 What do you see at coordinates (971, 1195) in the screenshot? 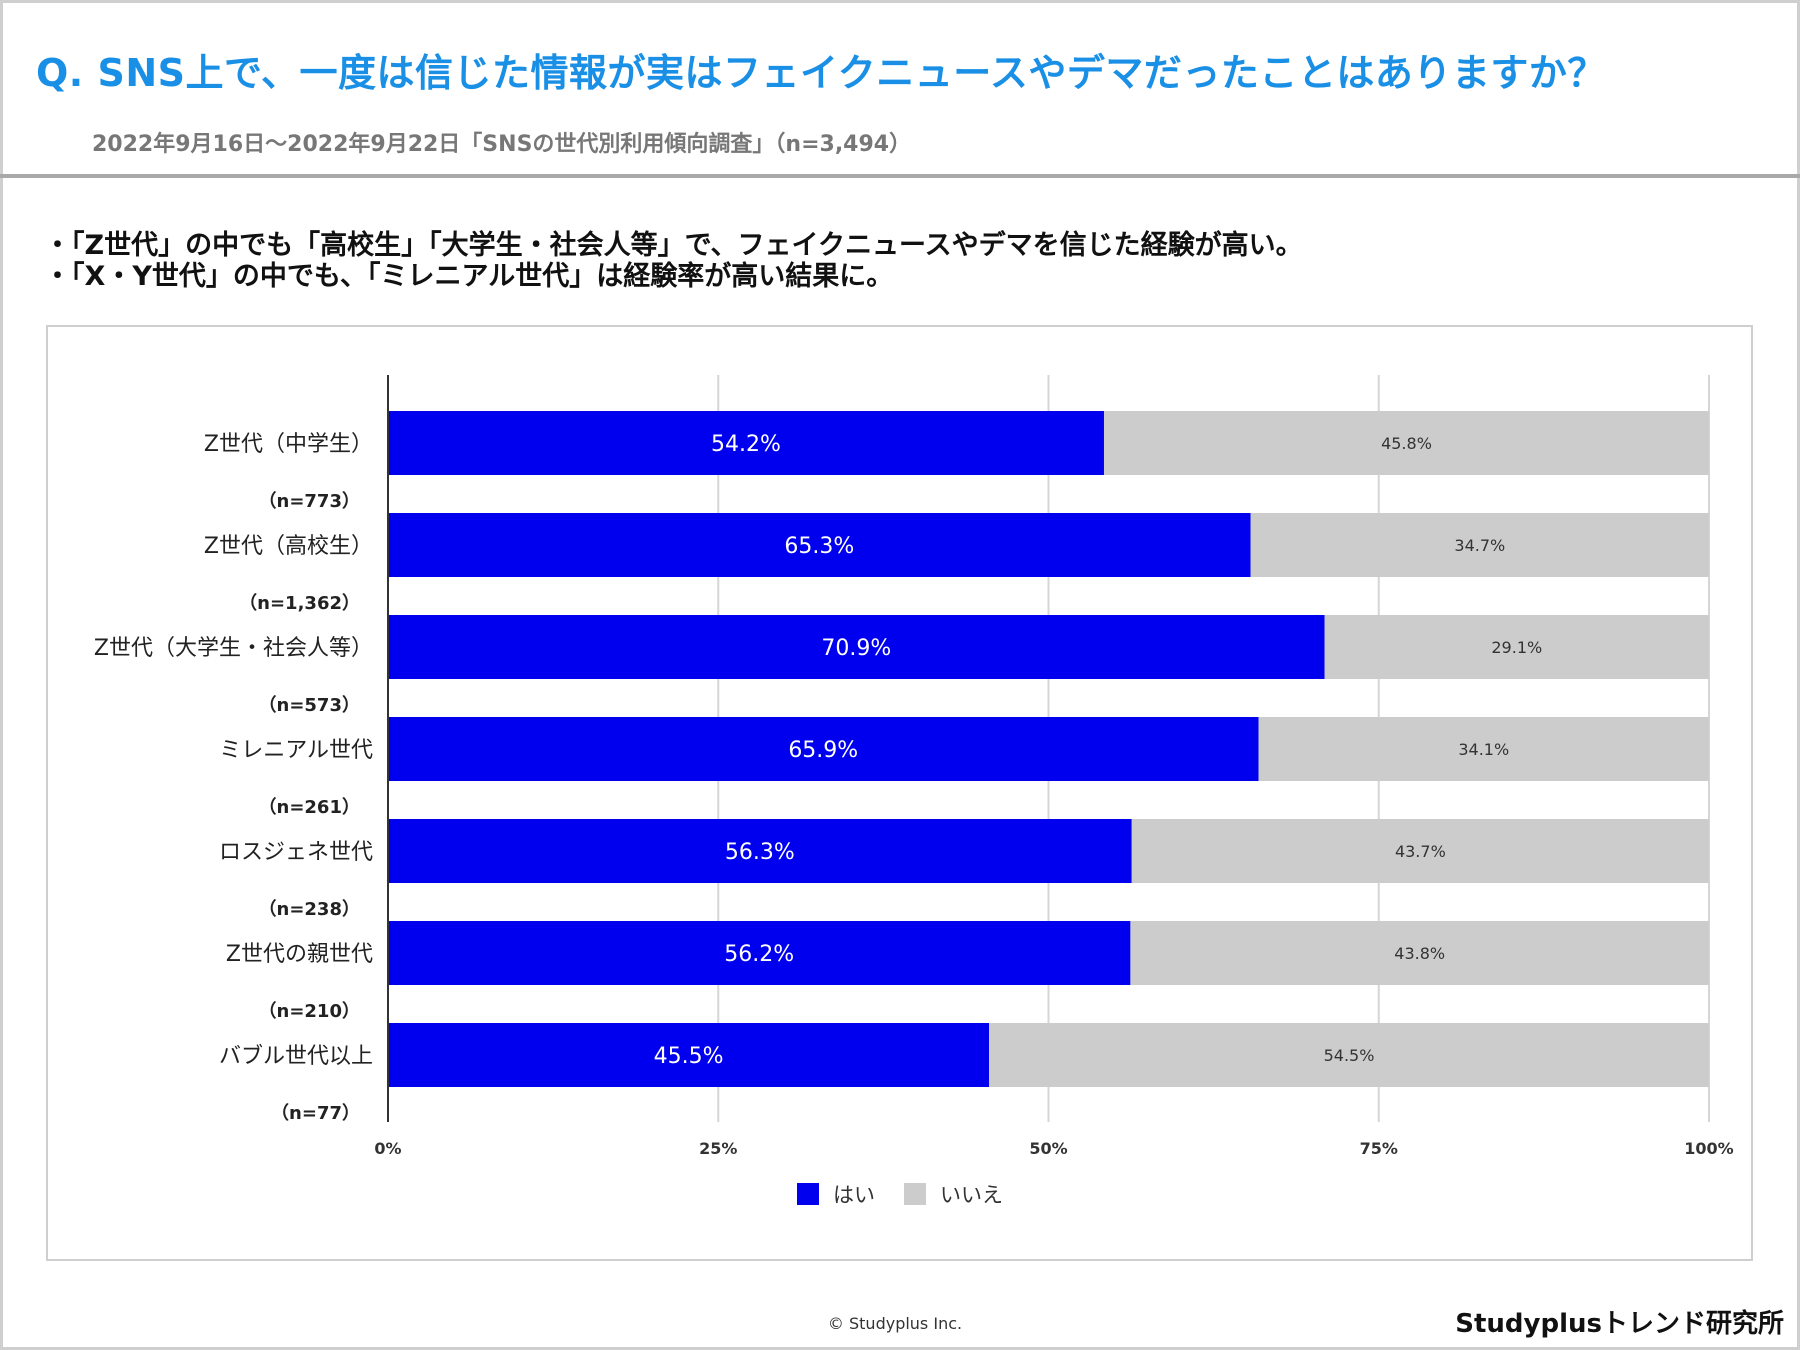
I see `legend-label-no: いいえ` at bounding box center [971, 1195].